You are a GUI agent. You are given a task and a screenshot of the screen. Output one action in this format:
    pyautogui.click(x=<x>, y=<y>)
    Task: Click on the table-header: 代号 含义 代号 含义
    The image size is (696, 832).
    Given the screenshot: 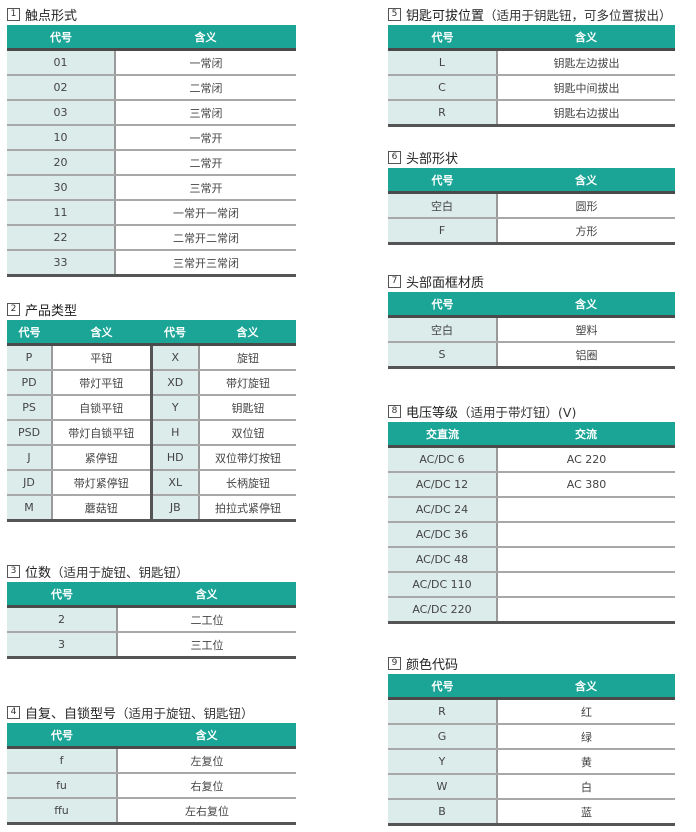 What is the action you would take?
    pyautogui.click(x=151, y=333)
    